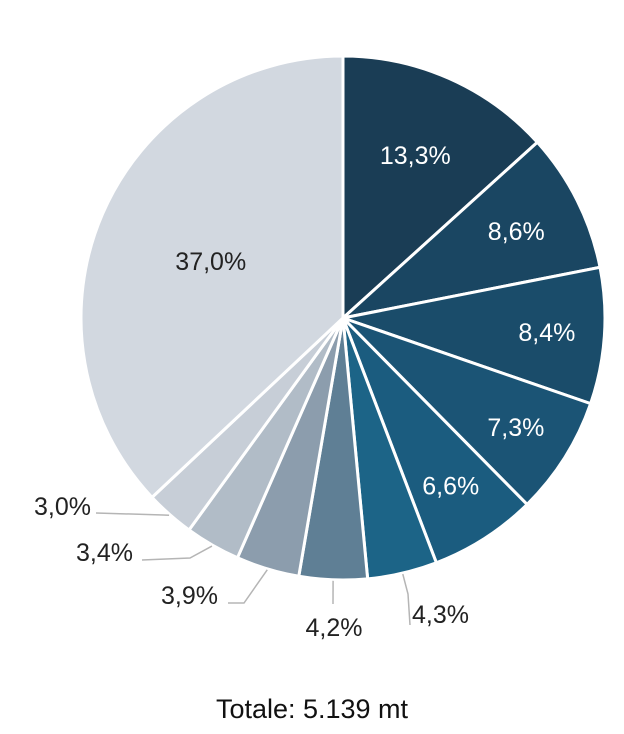  Describe the element at coordinates (189, 596) in the screenshot. I see `slice-label: 3,9%` at that location.